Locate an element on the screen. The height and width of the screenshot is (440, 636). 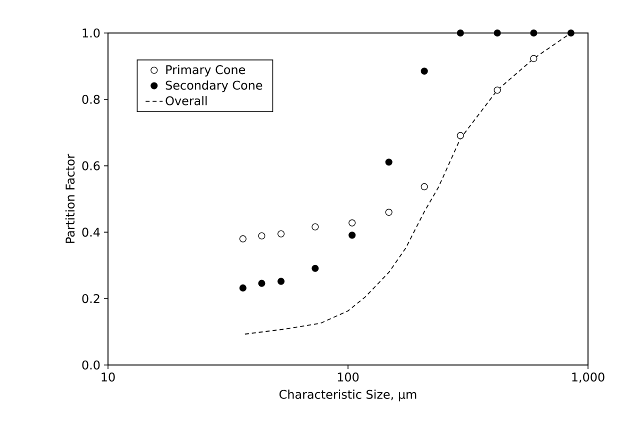
y-tick-label: 0.8 is located at coordinates (91, 99).